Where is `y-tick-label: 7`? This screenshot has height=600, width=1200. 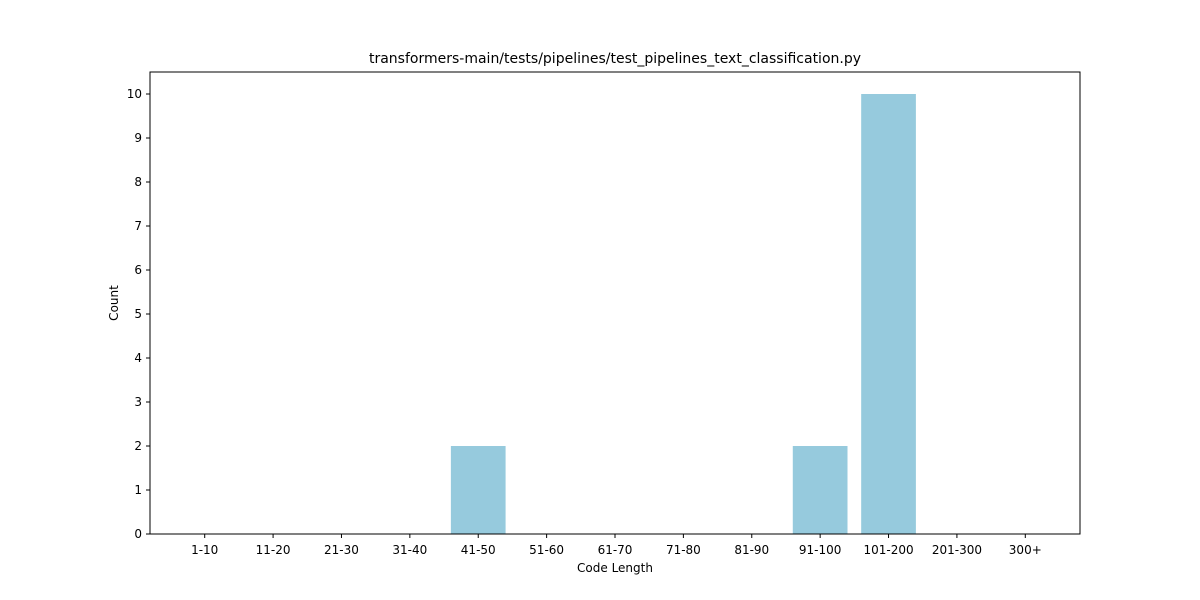
y-tick-label: 7 is located at coordinates (138, 226).